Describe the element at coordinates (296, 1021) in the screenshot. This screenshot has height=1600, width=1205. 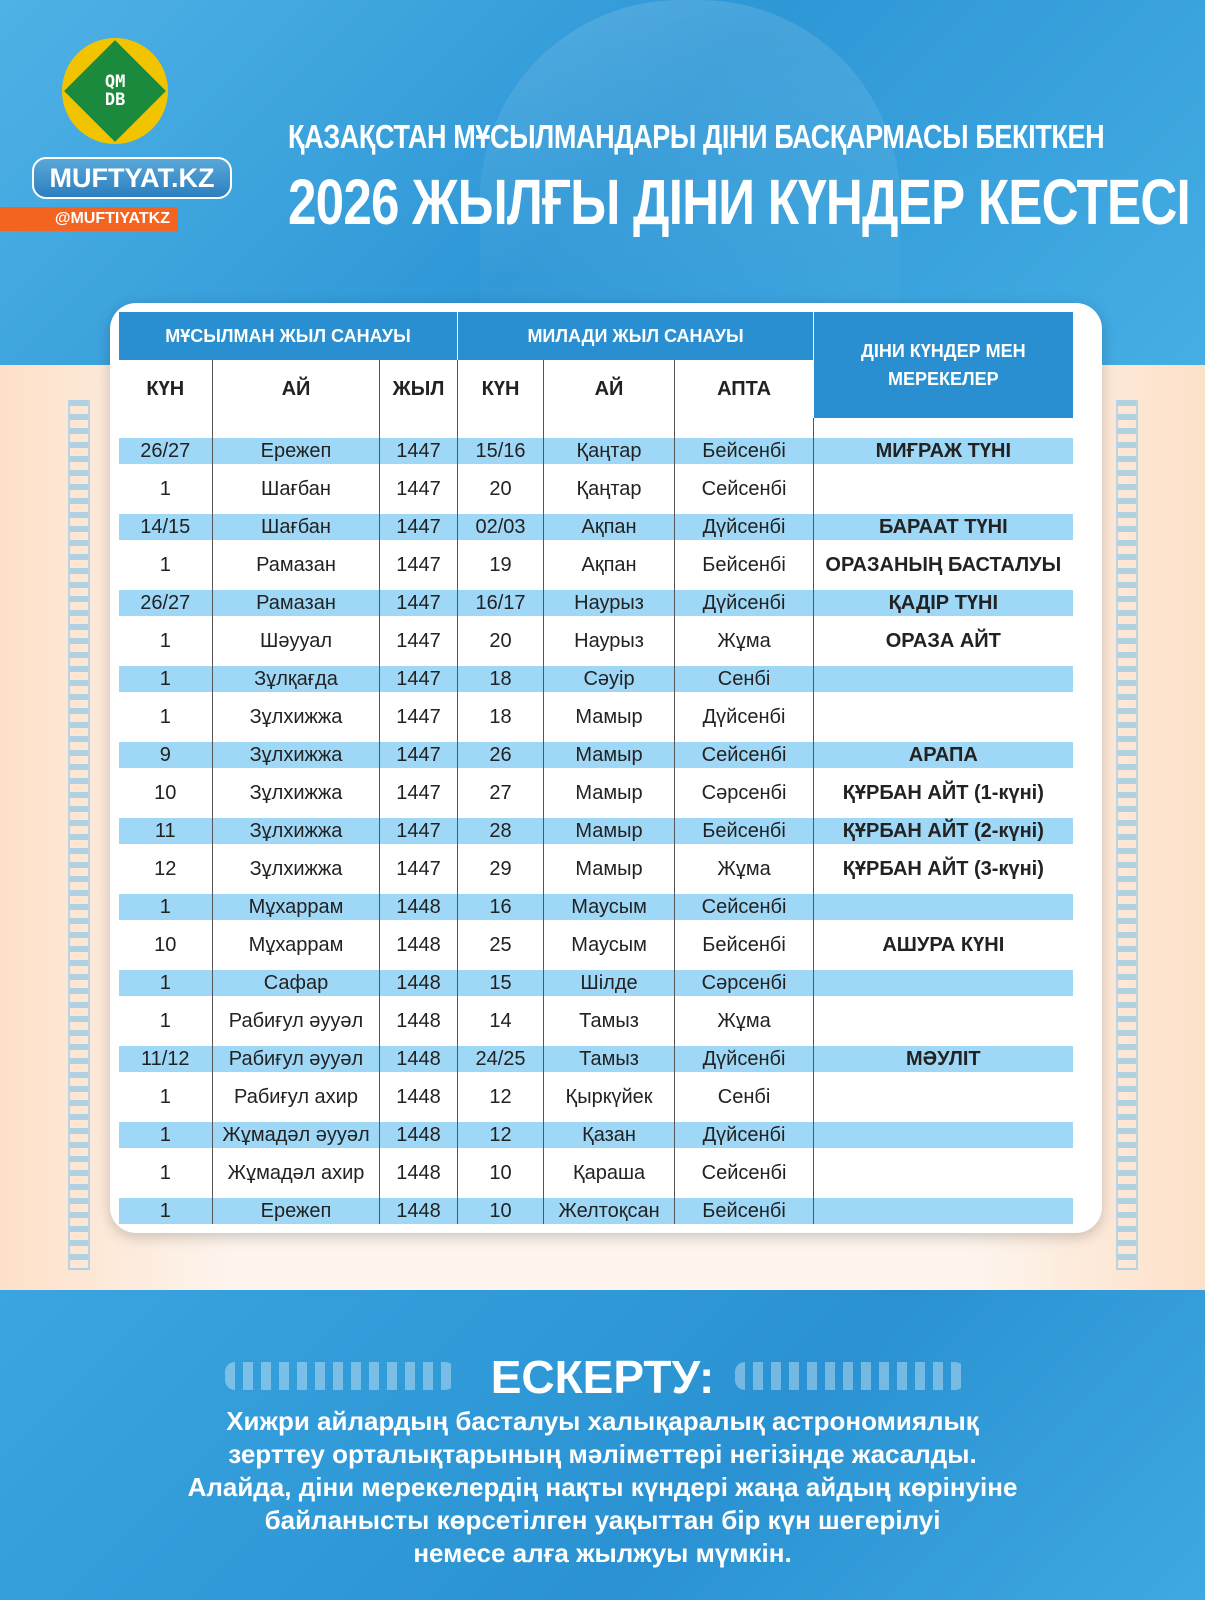
I see `hijri-month-cell: Рабиғул әууәл` at that location.